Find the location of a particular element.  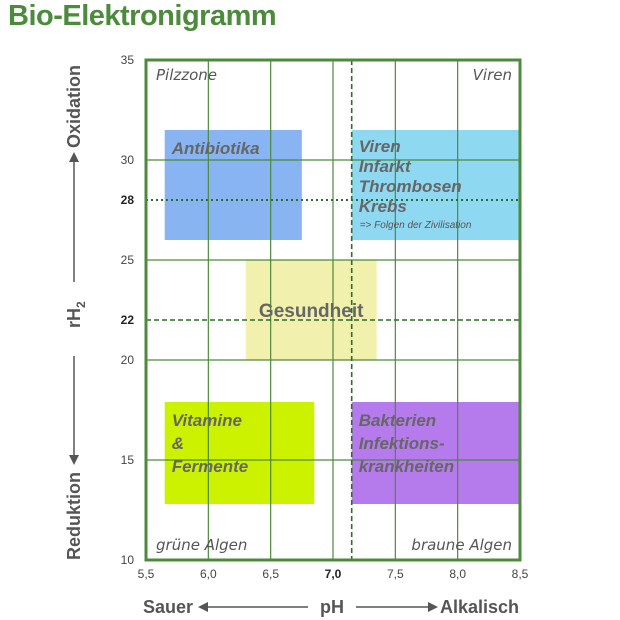

region-label-vitamine: & is located at coordinates (178, 443).